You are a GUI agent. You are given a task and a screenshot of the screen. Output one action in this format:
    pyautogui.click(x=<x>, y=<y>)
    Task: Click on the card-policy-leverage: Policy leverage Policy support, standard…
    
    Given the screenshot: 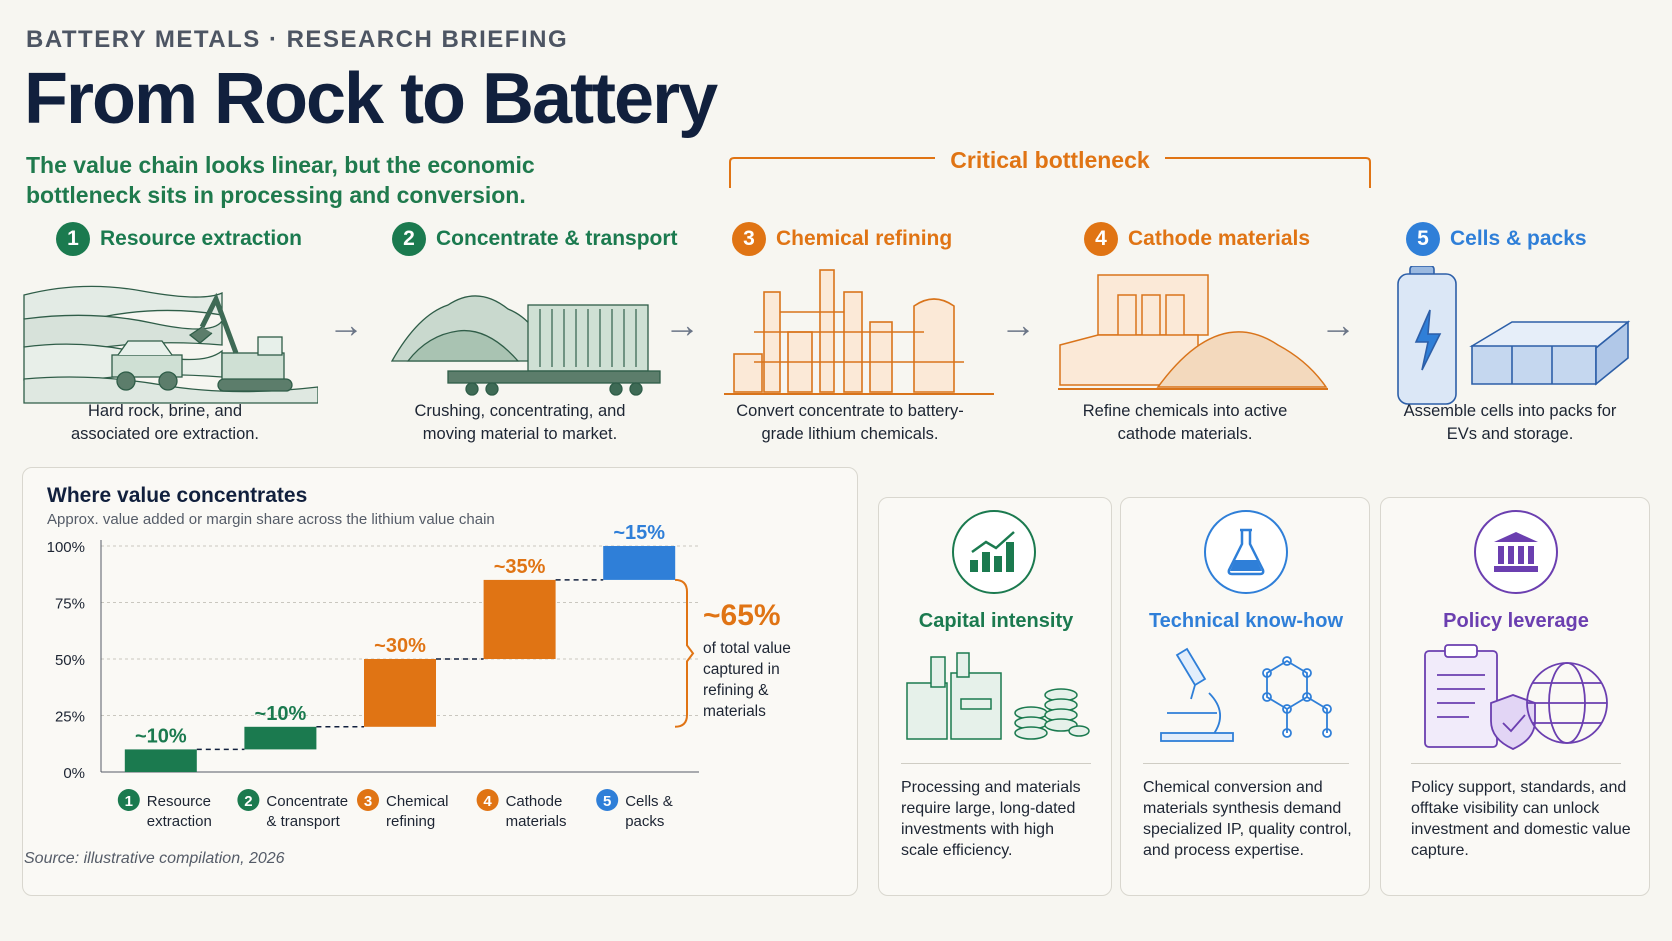 What is the action you would take?
    pyautogui.click(x=1515, y=696)
    